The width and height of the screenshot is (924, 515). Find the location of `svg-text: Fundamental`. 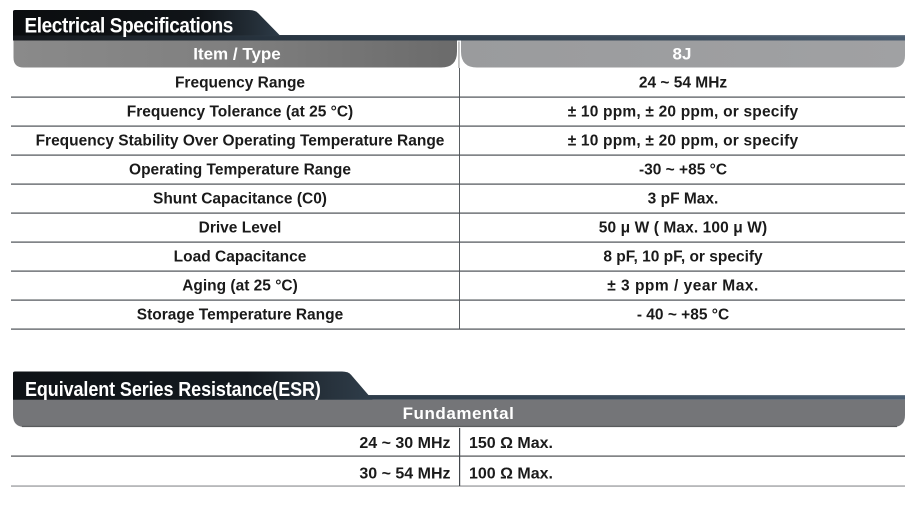

svg-text: Fundamental is located at coordinates (459, 413).